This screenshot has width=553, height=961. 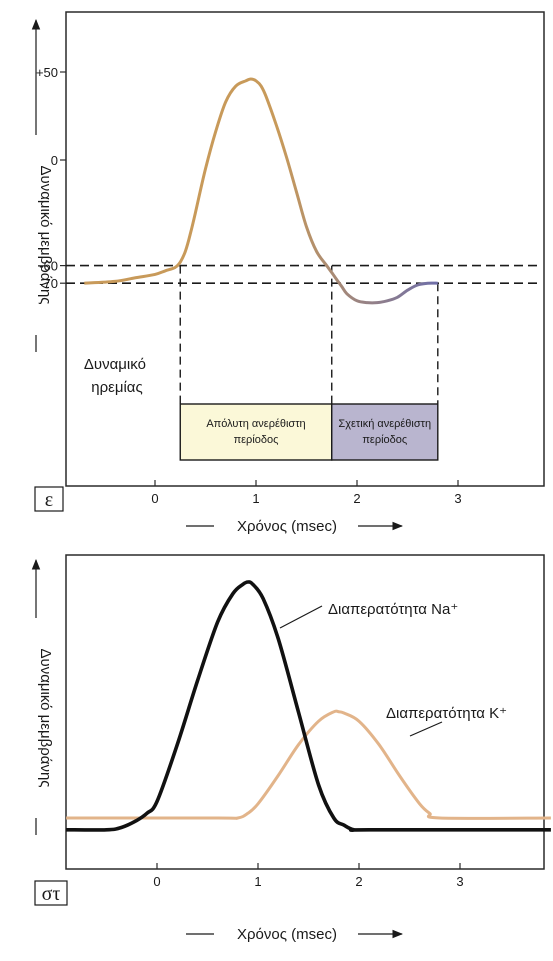 I want to click on na-leader-line, so click(x=301, y=617).